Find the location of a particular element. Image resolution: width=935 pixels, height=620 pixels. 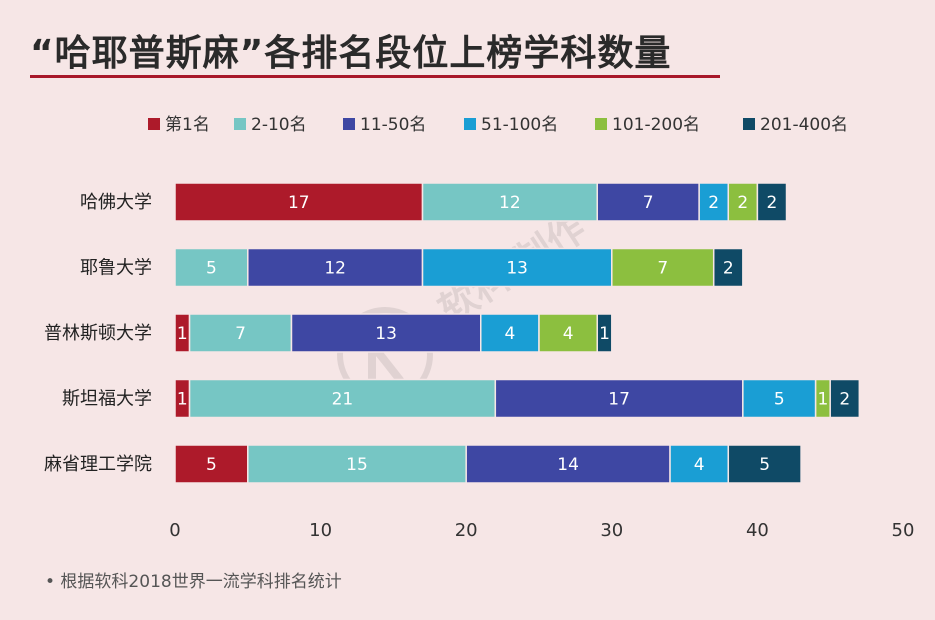

legend-item: 11-50名 is located at coordinates (384, 125).